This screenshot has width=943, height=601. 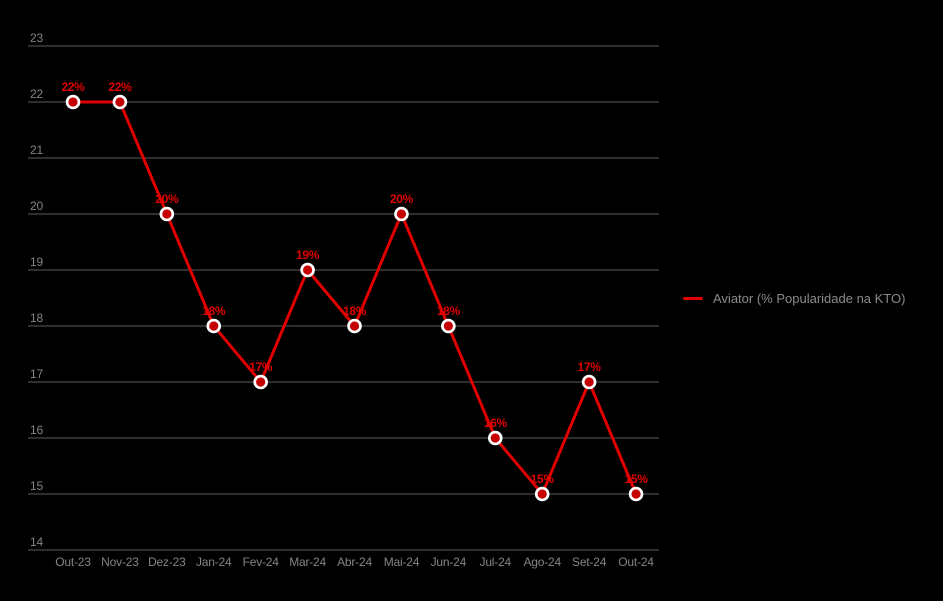 I want to click on x-axis-tick-label: Abr-24, so click(x=354, y=562).